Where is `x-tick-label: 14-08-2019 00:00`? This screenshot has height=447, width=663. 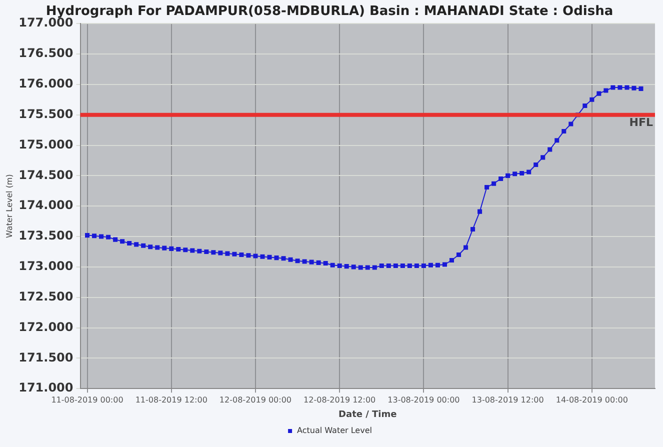
x-tick-label: 14-08-2019 00:00 is located at coordinates (592, 399).